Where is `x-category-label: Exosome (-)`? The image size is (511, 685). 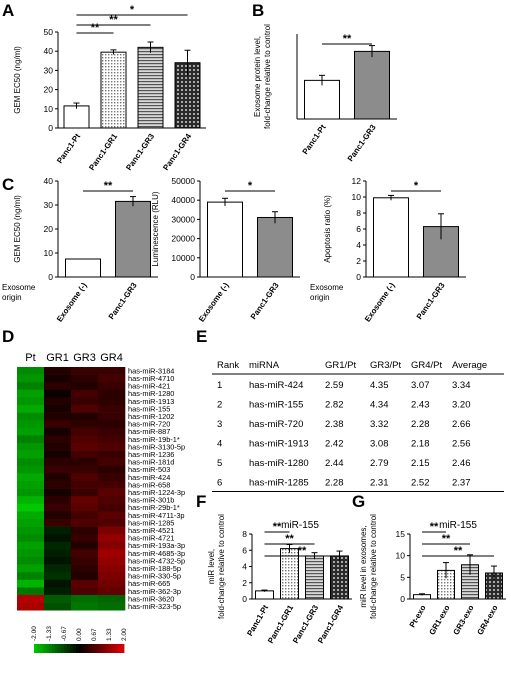
x-category-label: Exosome (-) is located at coordinates (214, 302).